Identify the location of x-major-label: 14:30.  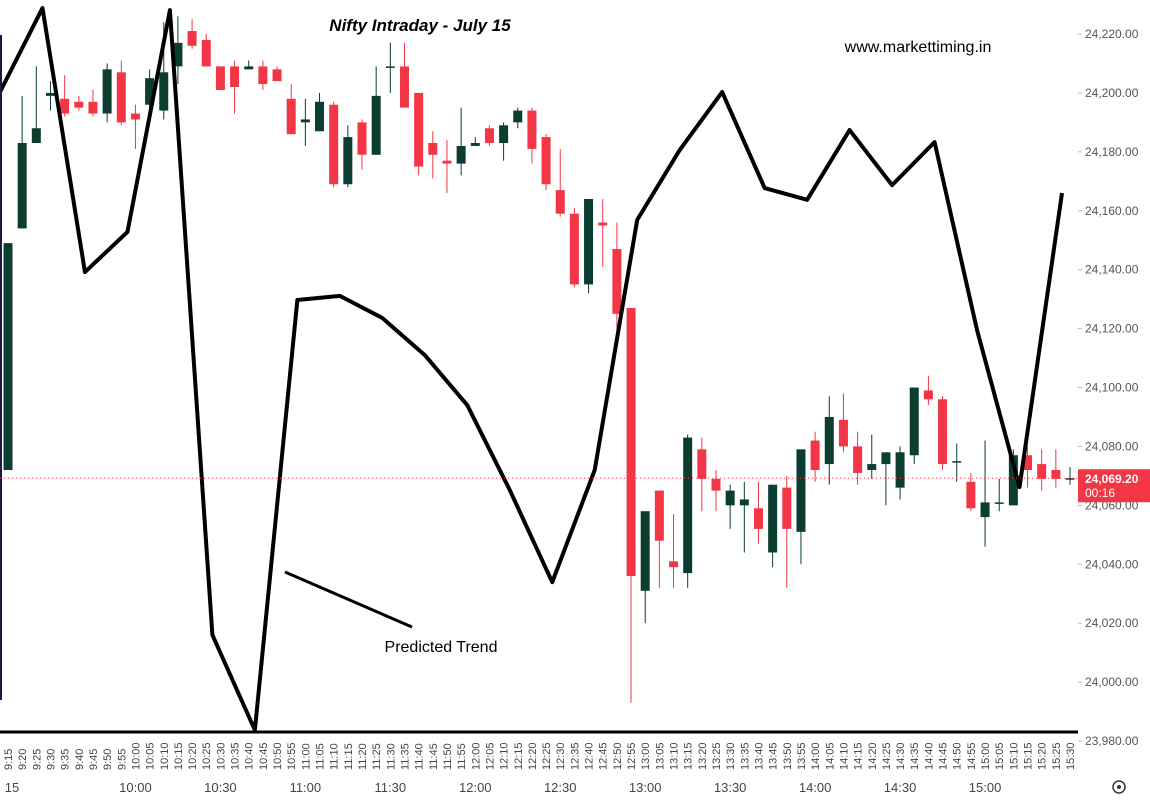
(900, 787).